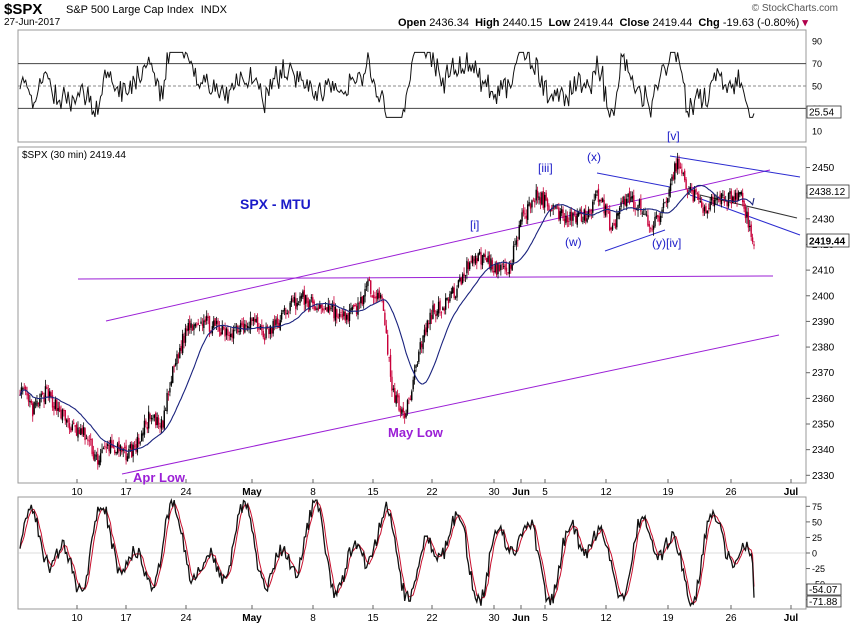 The height and width of the screenshot is (633, 850). I want to click on annotation-spx-mtu: SPX - MTU, so click(275, 204).